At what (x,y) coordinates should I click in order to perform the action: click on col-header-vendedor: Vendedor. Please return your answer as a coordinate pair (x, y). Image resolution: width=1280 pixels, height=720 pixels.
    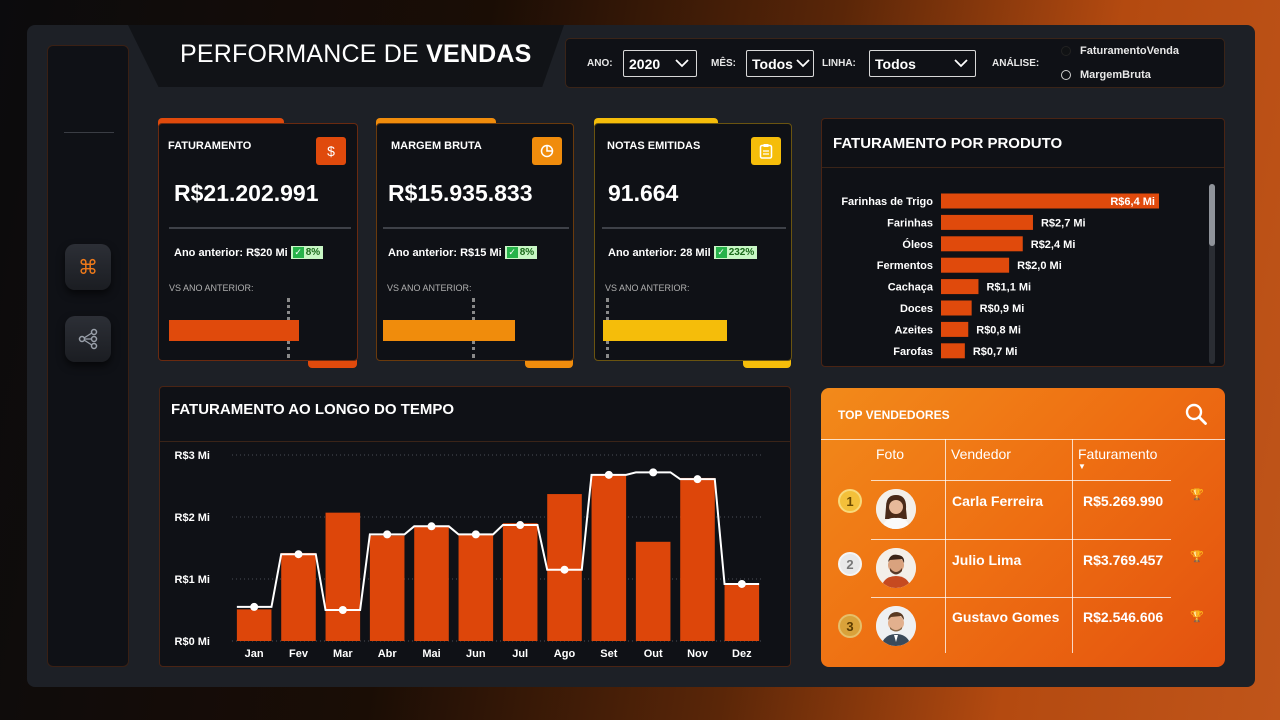
    Looking at the image, I should click on (981, 454).